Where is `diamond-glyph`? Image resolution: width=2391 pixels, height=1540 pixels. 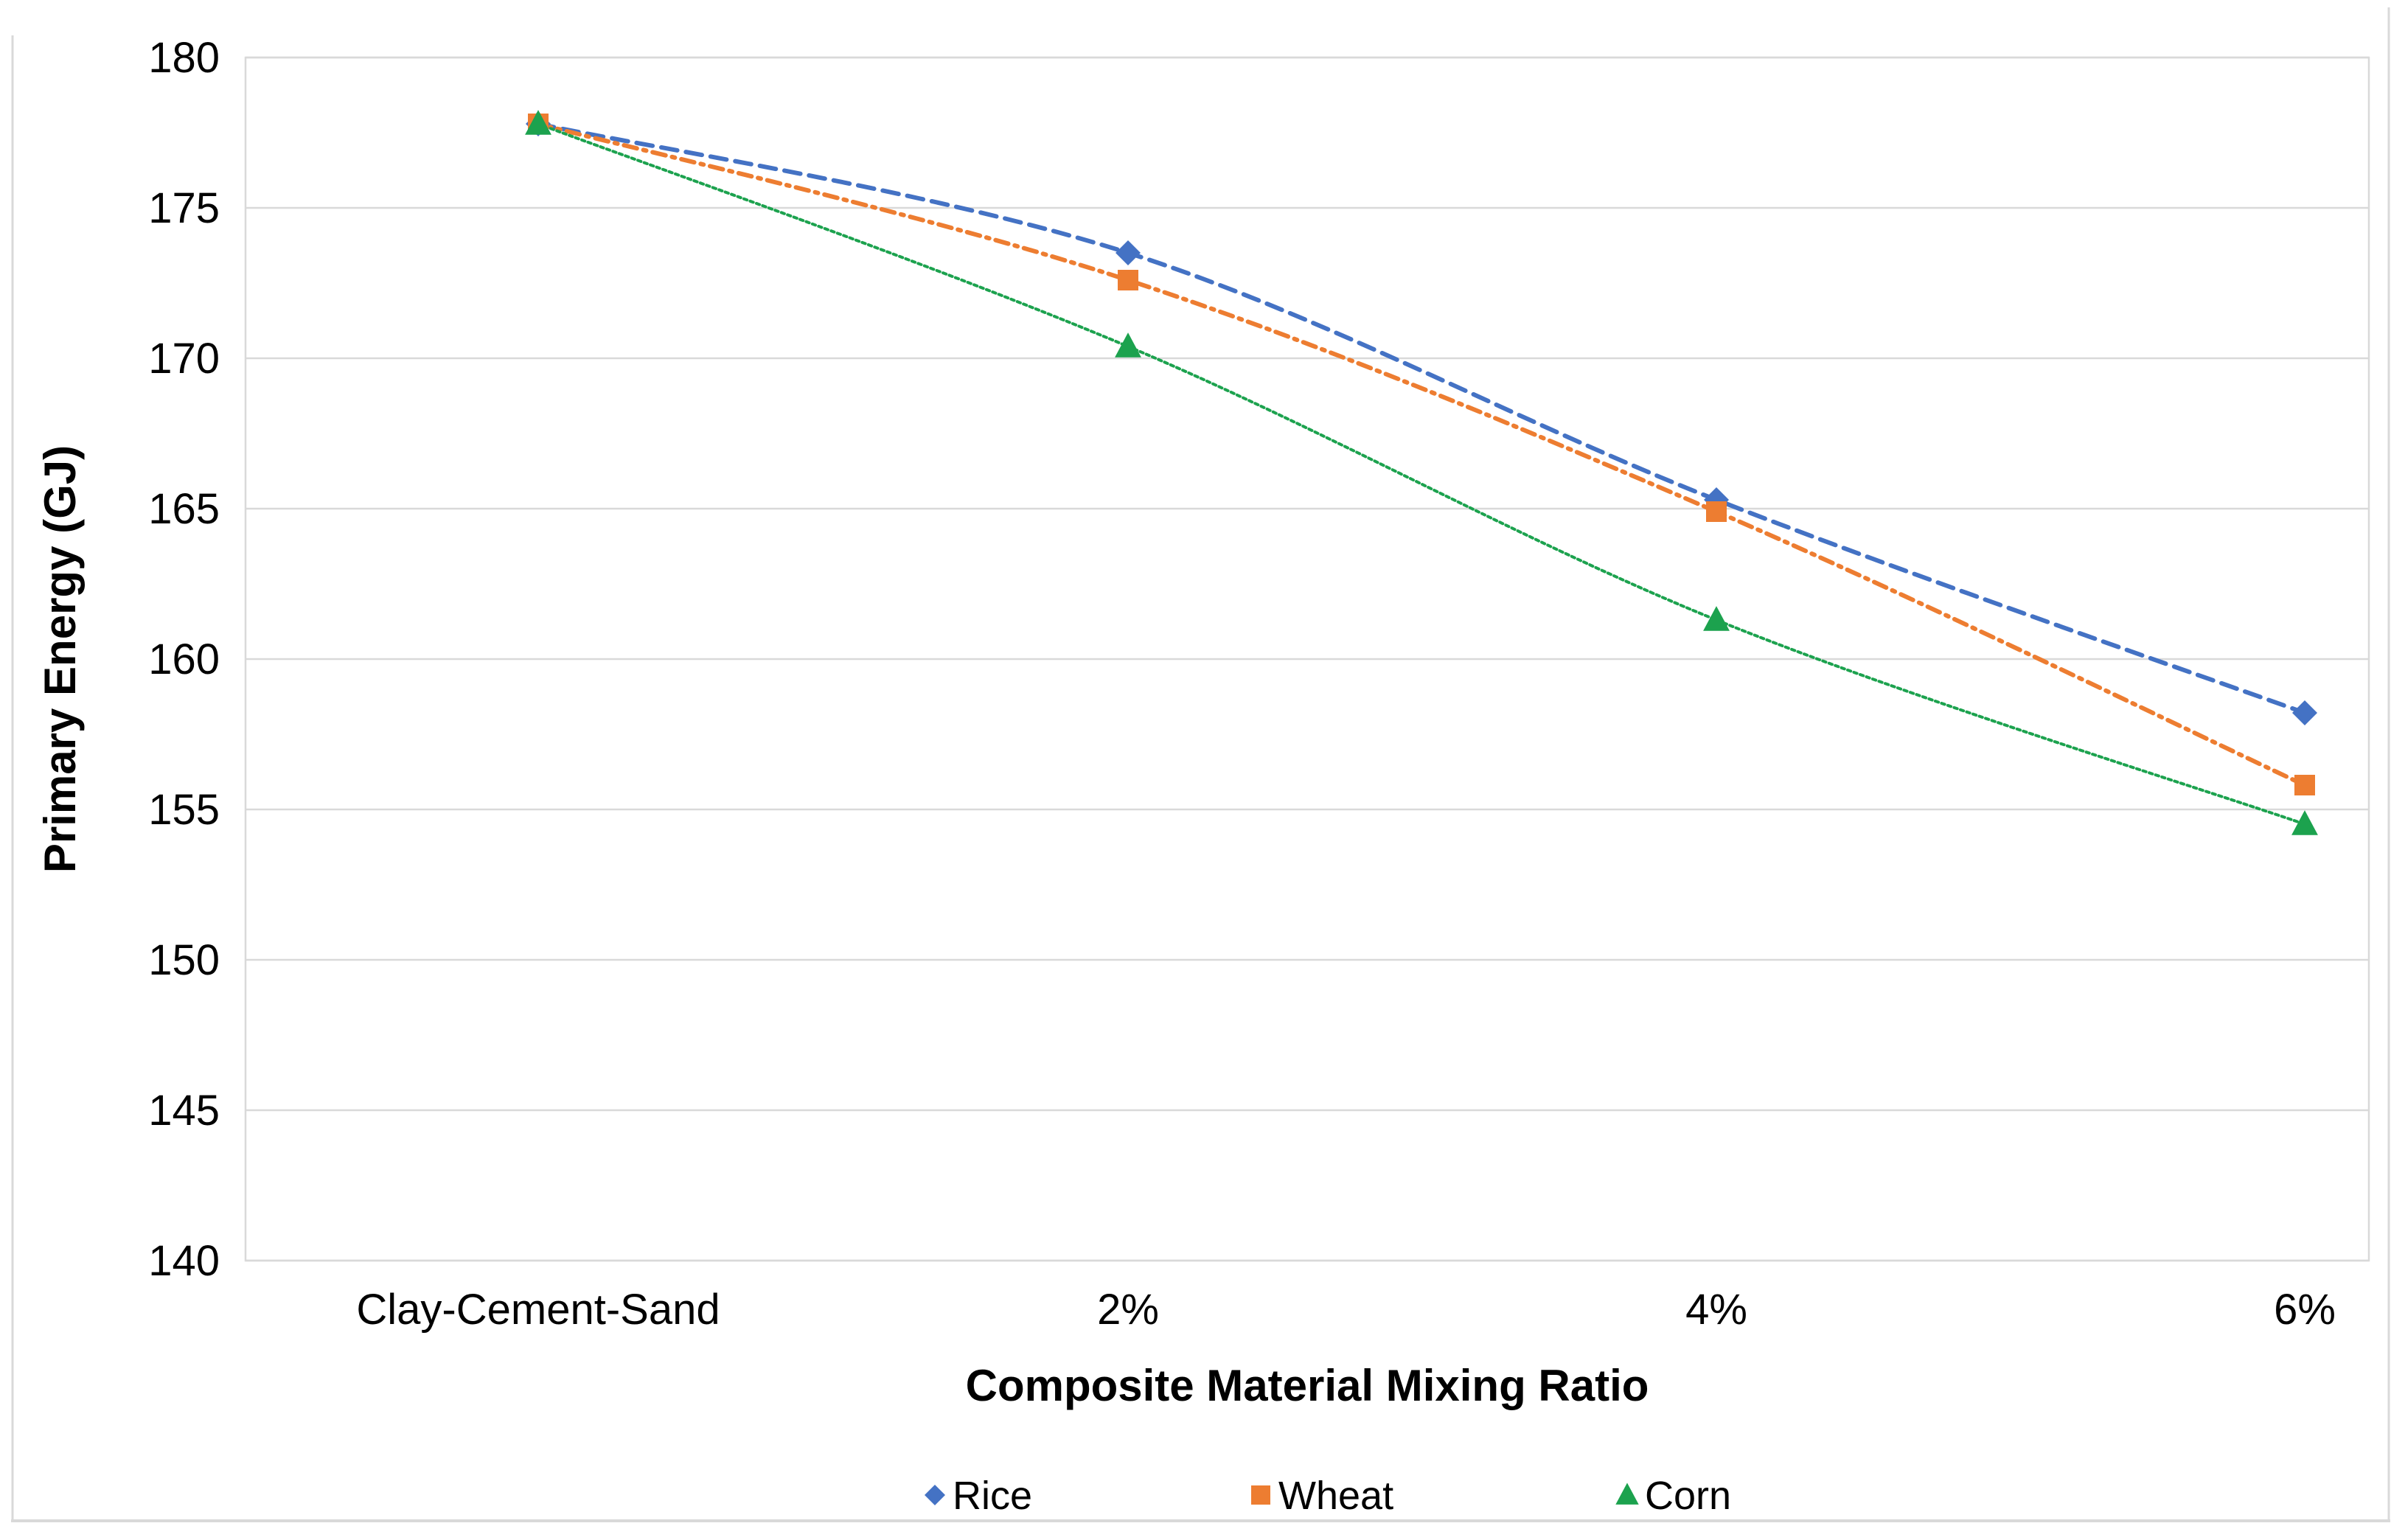
diamond-glyph is located at coordinates (935, 1495).